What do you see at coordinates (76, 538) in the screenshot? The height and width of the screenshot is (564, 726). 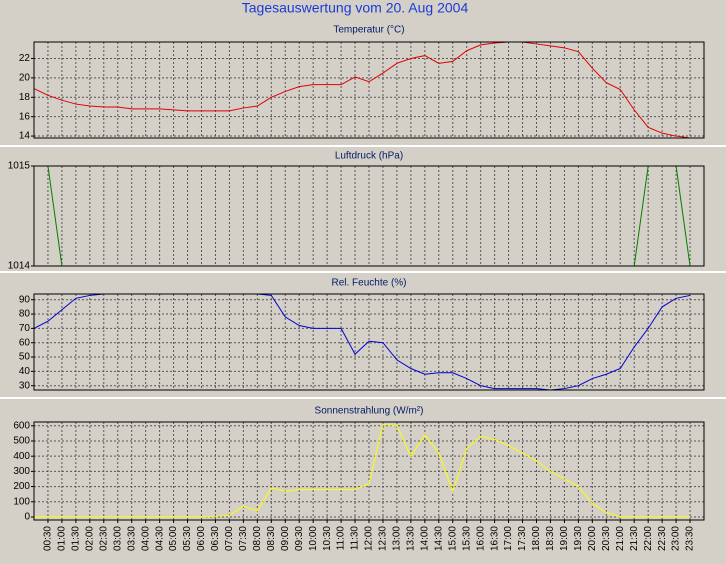 I see `x-tick-label: 01:30` at bounding box center [76, 538].